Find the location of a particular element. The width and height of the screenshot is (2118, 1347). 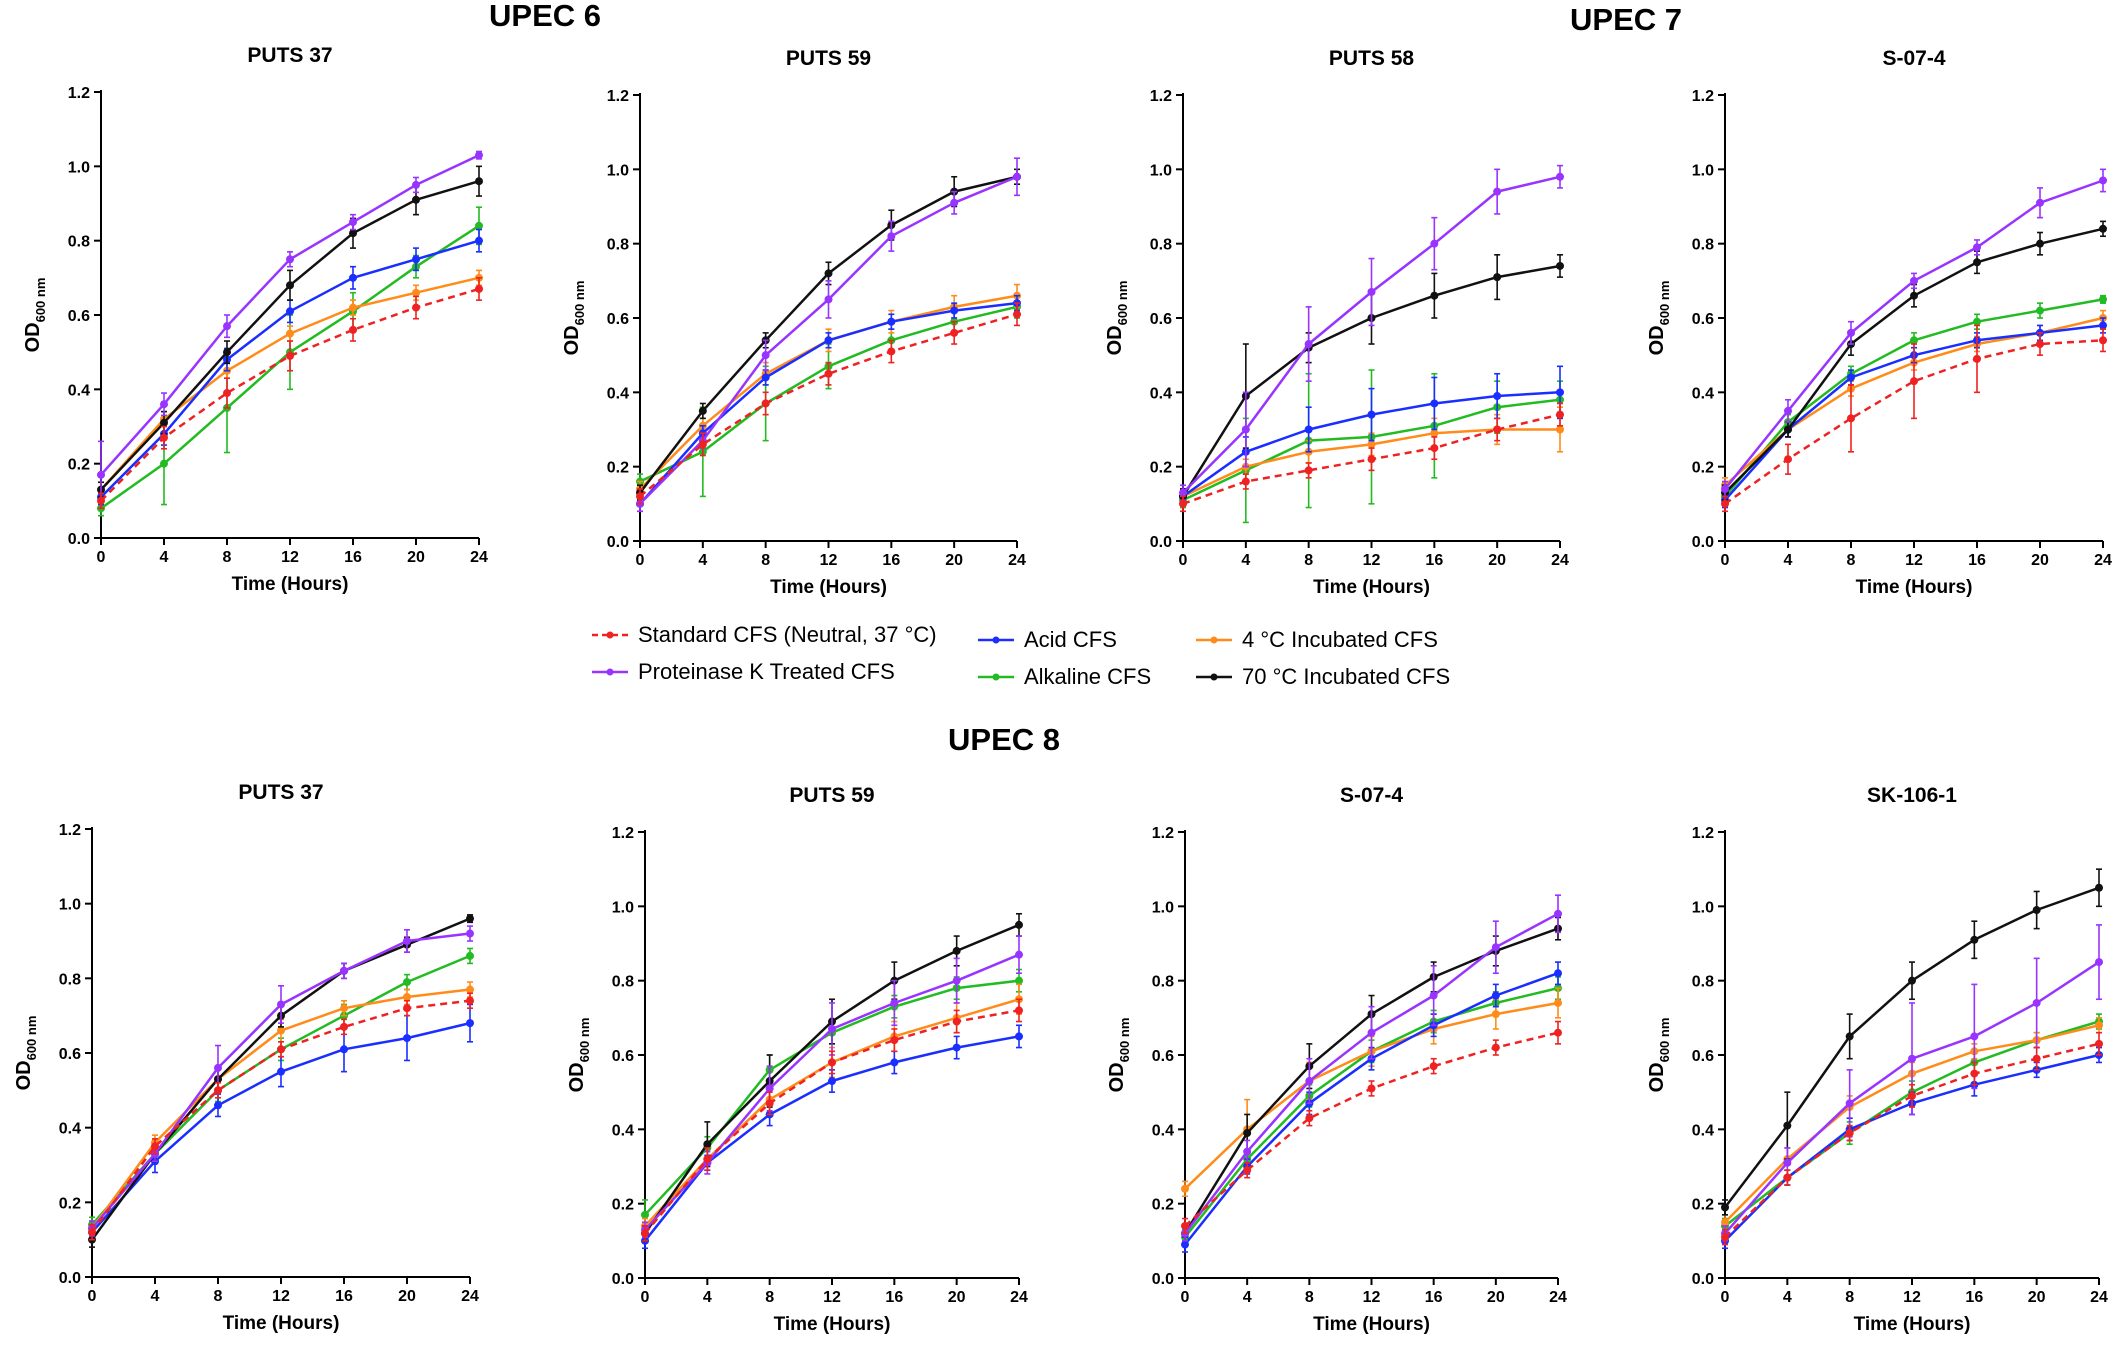

legend-item-acid: Acid CFS is located at coordinates (1046, 640).